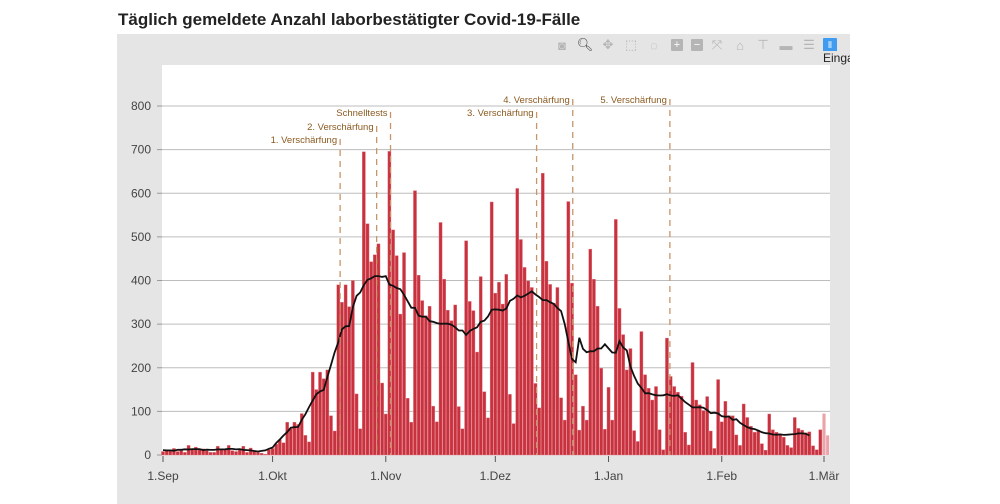 Image resolution: width=1000 pixels, height=504 pixels. Describe the element at coordinates (763, 44) in the screenshot. I see `spike-lines-icon: ⊤` at that location.